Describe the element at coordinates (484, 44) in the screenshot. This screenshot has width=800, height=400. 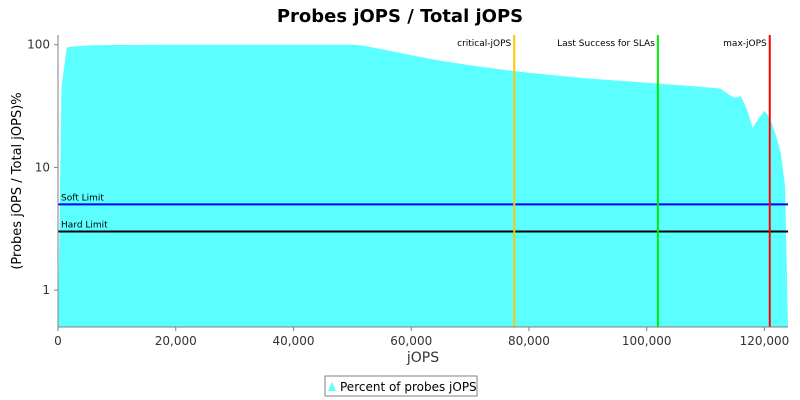
I see `critical-jops-label: critical-jOPS` at that location.